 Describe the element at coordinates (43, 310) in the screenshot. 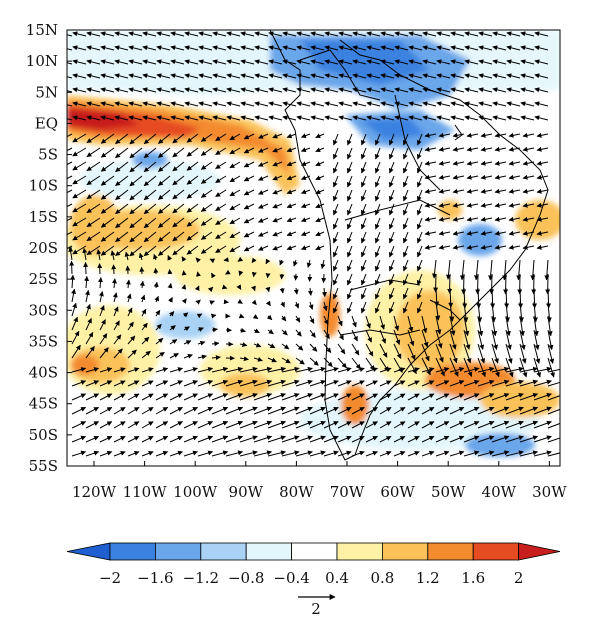

I see `latitude-tick-label: 30S` at that location.